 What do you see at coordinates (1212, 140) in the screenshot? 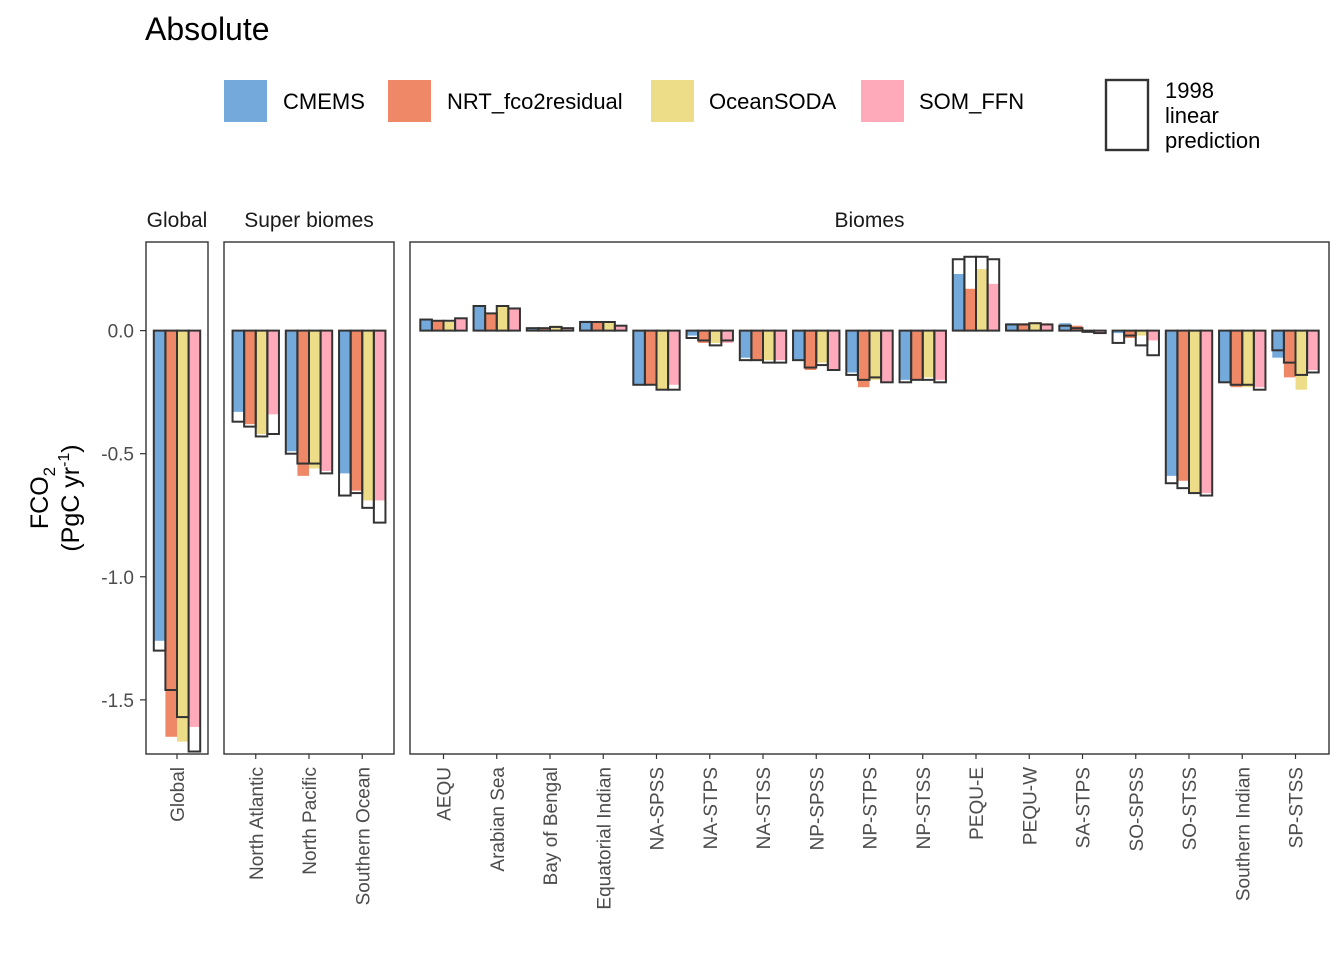
I see `legend-outline-label-line: prediction` at bounding box center [1212, 140].